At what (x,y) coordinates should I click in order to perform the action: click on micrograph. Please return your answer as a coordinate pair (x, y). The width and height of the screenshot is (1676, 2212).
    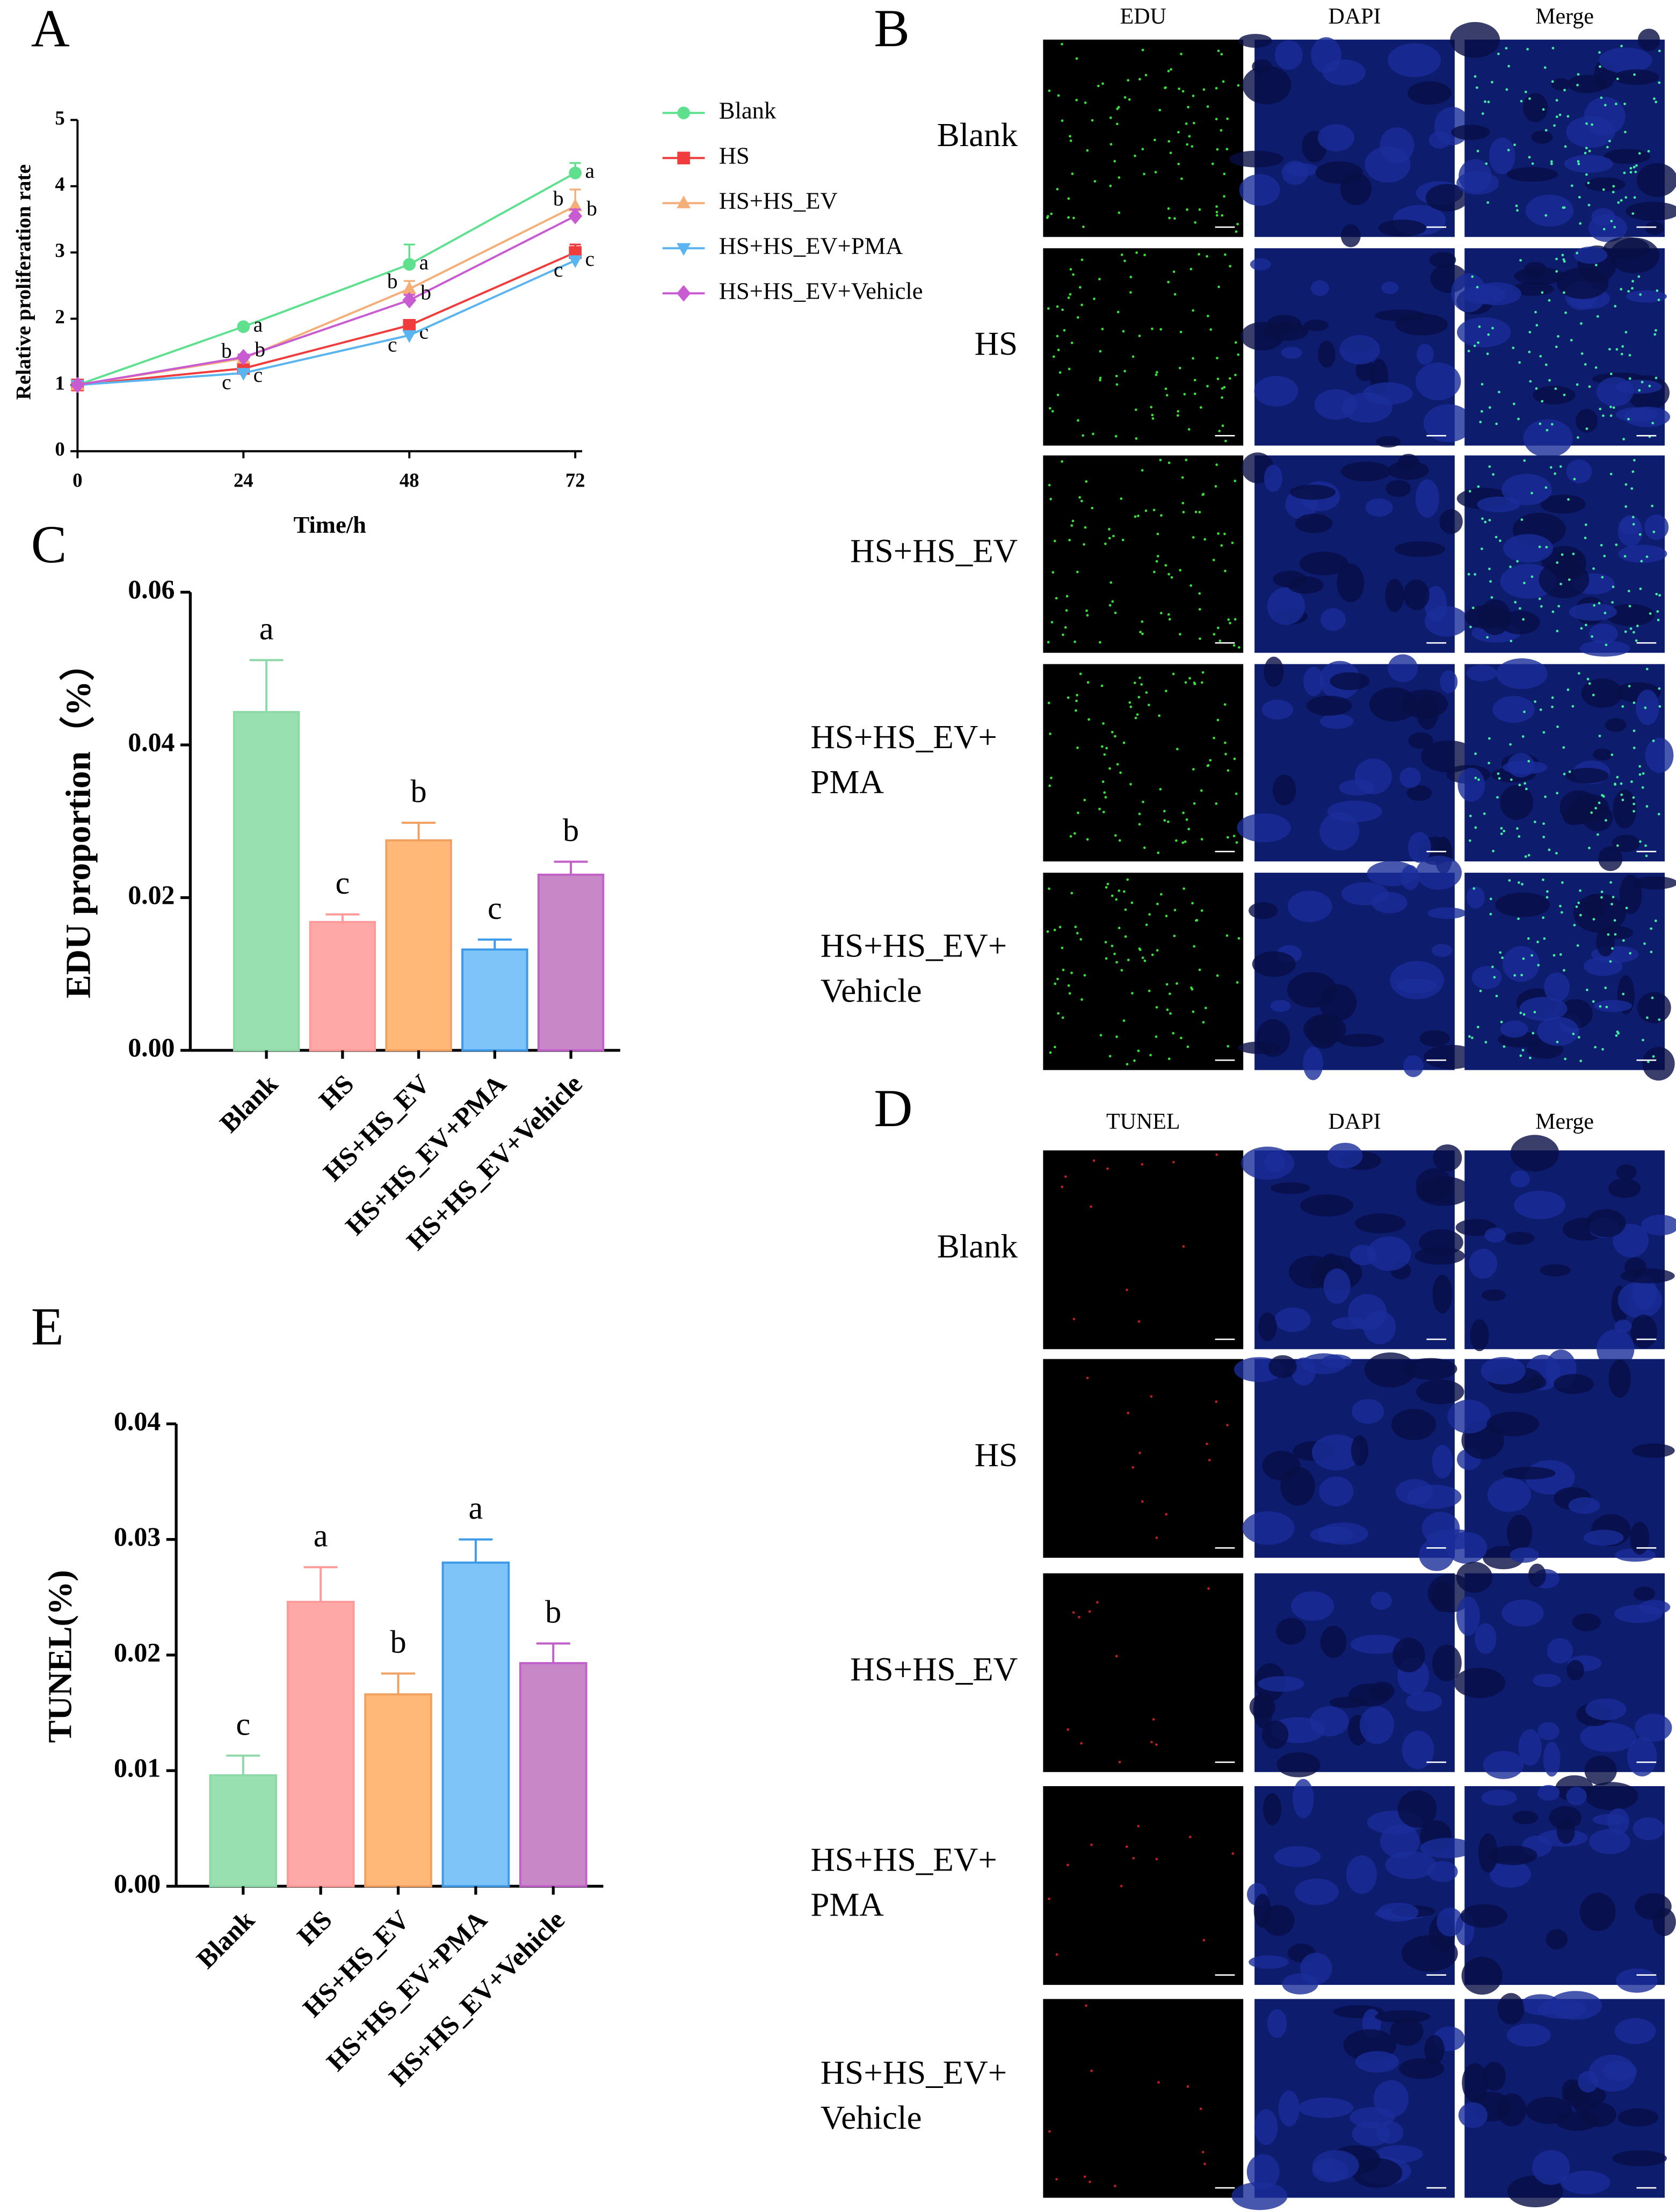
    Looking at the image, I should click on (1143, 1458).